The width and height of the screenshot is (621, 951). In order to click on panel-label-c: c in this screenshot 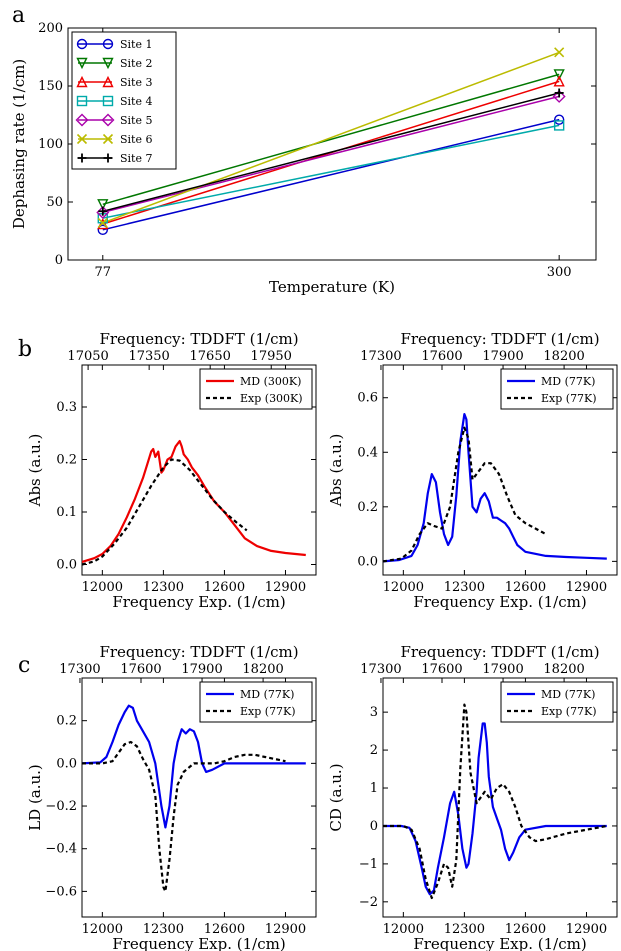, I will do `click(24, 665)`.